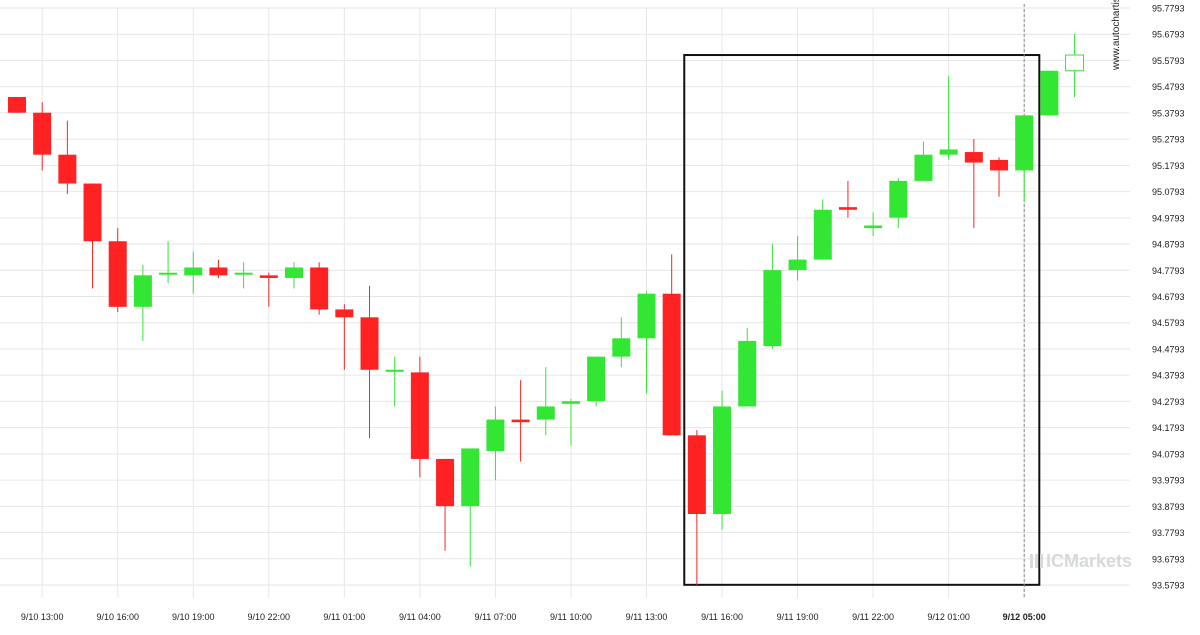 The height and width of the screenshot is (635, 1200). Describe the element at coordinates (117, 617) in the screenshot. I see `x-tick-label: 9/10 16:00` at that location.